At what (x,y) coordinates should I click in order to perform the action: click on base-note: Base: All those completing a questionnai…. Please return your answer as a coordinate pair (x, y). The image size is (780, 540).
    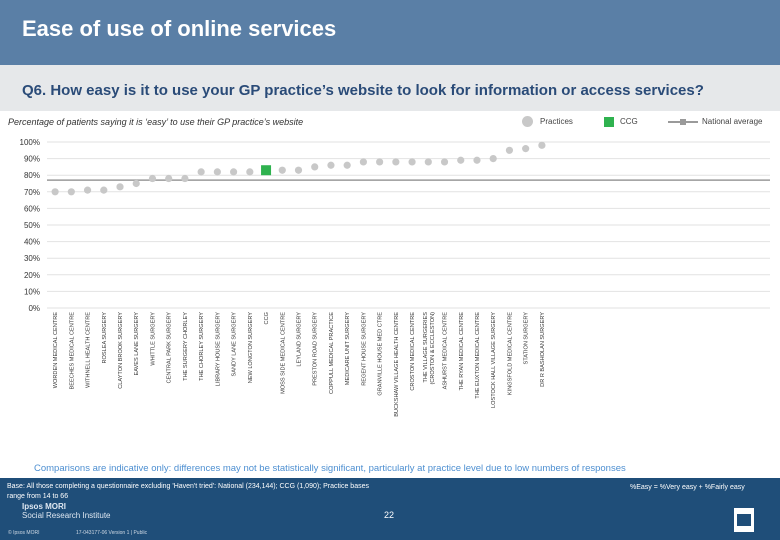
    Looking at the image, I should click on (188, 491).